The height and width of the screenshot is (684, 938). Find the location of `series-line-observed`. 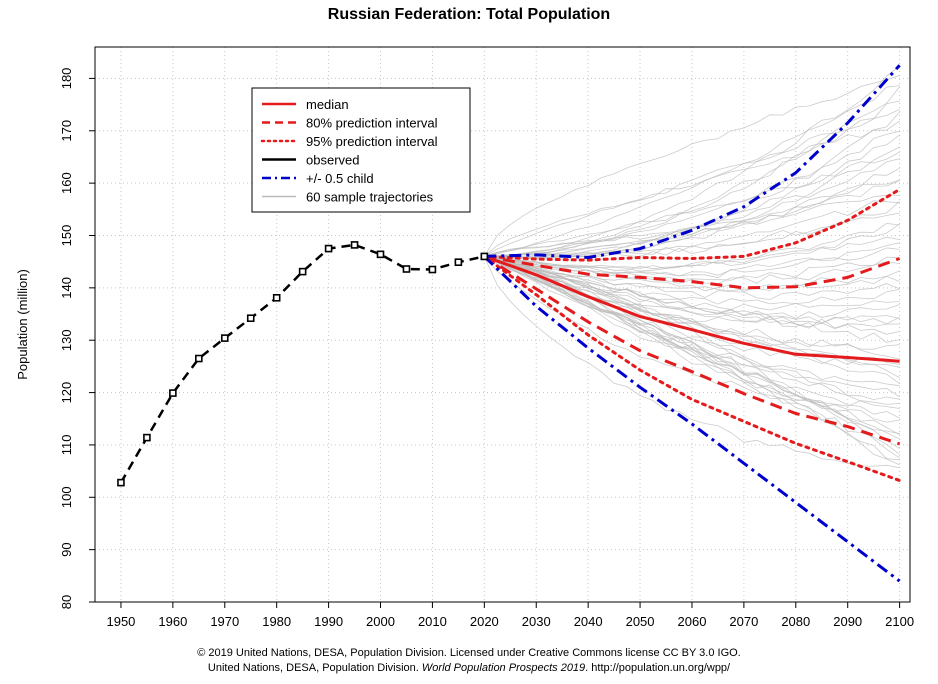

series-line-observed is located at coordinates (302, 363).